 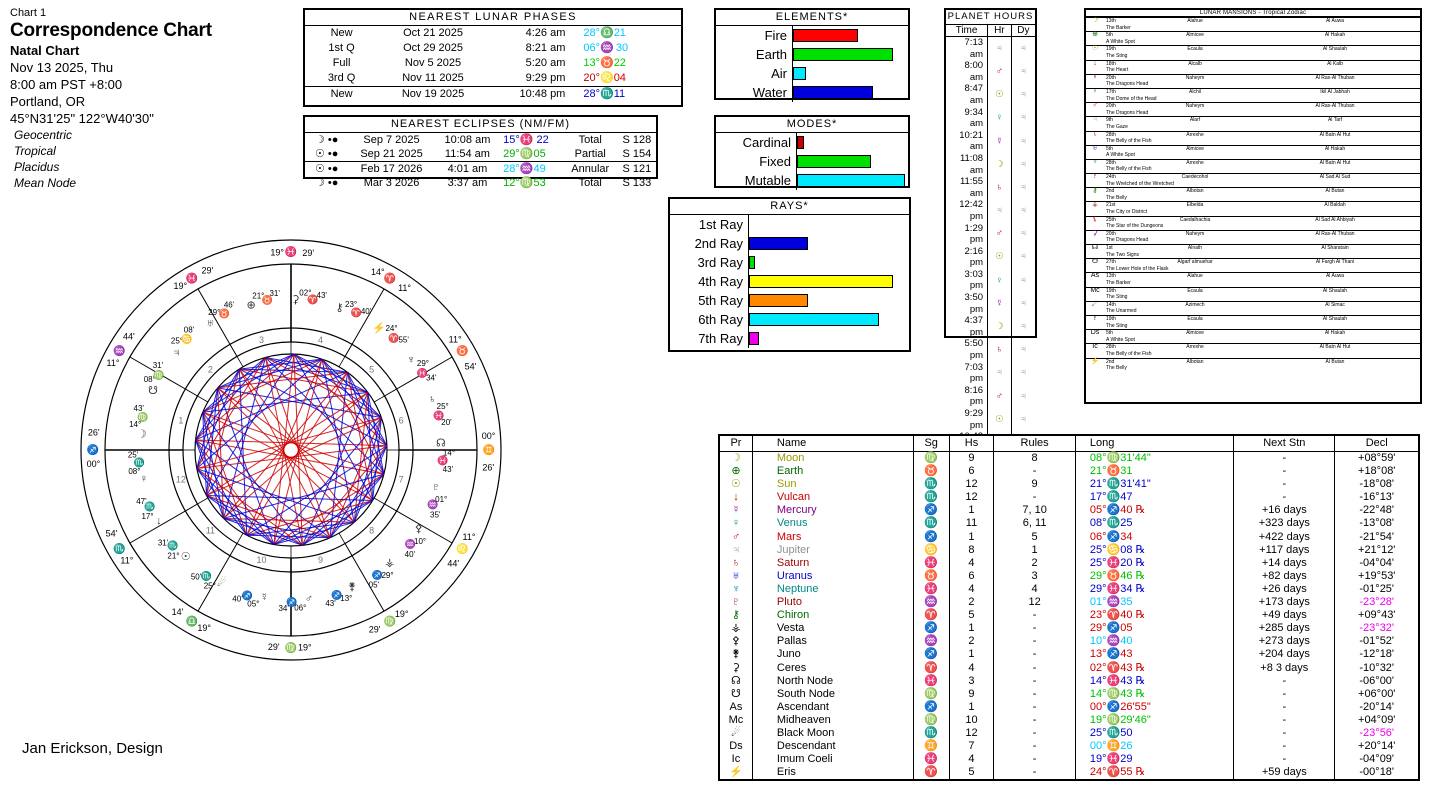 What do you see at coordinates (371, 369) in the screenshot?
I see `house-number: 5` at bounding box center [371, 369].